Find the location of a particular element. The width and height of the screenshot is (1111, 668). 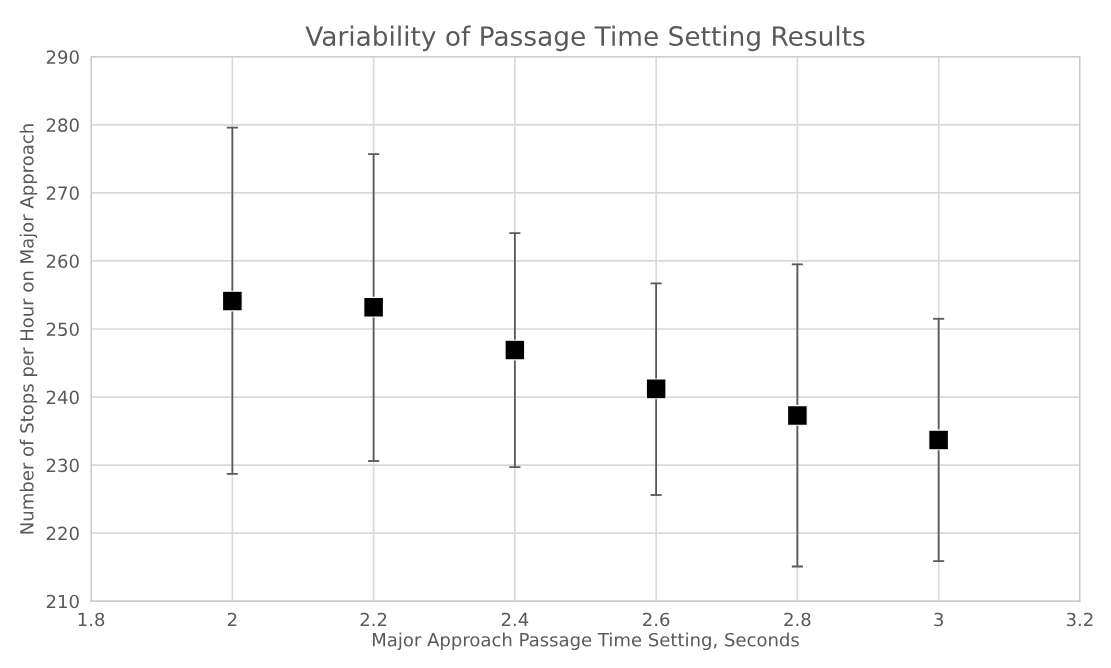

y-tick-label: 230 is located at coordinates (62, 465).